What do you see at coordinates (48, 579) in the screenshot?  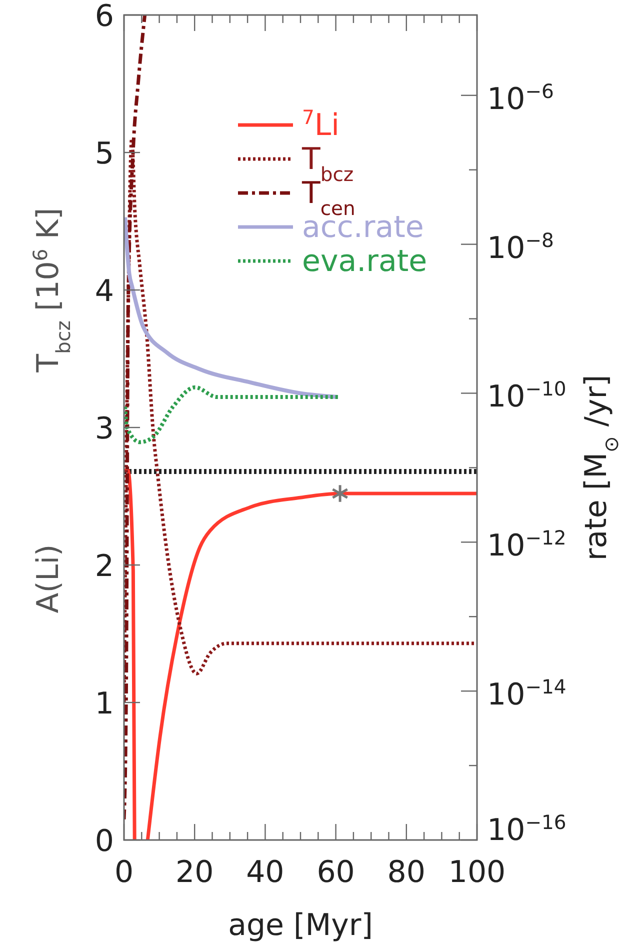 I see `text: A(Li)` at bounding box center [48, 579].